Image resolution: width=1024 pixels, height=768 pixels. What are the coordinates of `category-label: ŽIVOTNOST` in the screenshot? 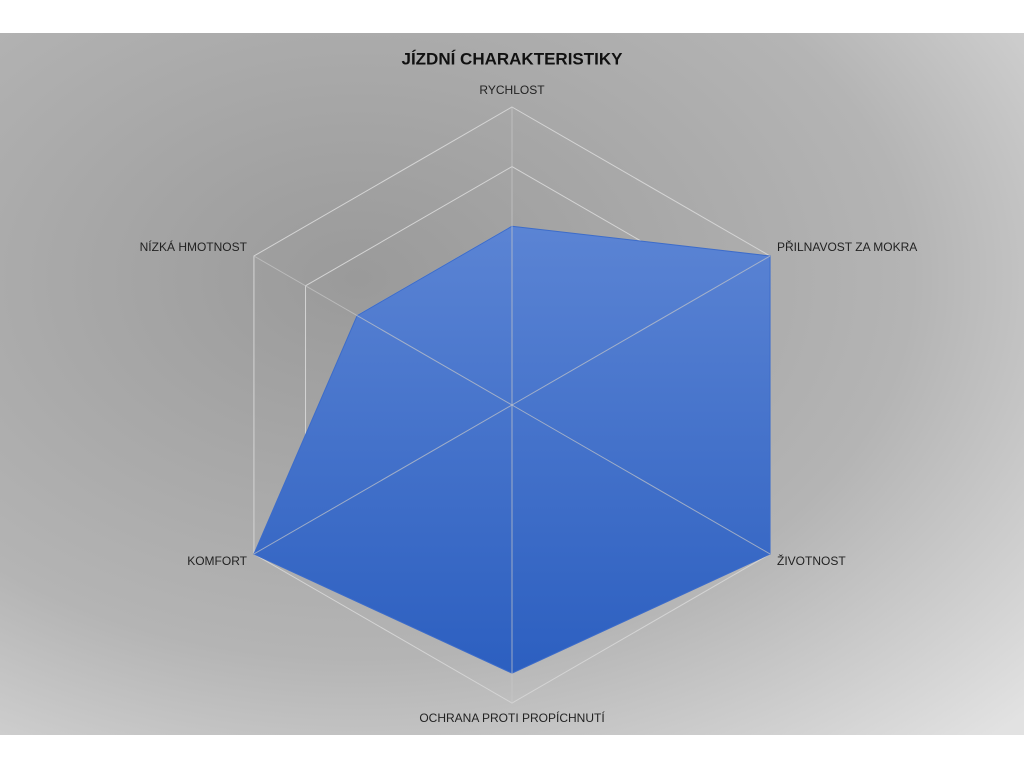 It's located at (811, 560).